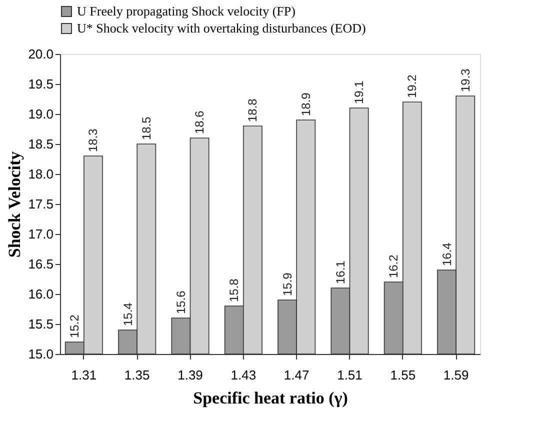  What do you see at coordinates (412, 86) in the screenshot?
I see `data-label: 19.2` at bounding box center [412, 86].